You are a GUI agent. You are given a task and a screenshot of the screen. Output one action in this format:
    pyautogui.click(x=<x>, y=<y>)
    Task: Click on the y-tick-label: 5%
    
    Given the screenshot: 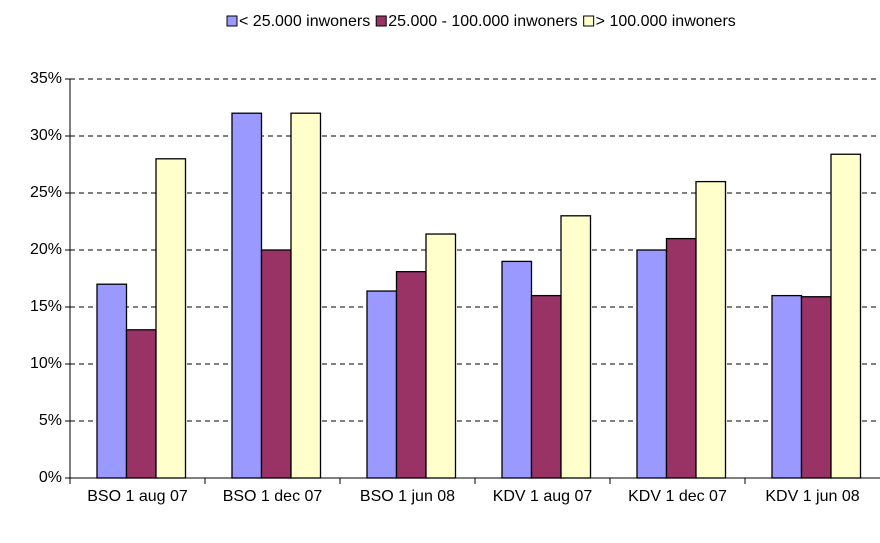 What is the action you would take?
    pyautogui.click(x=50, y=420)
    